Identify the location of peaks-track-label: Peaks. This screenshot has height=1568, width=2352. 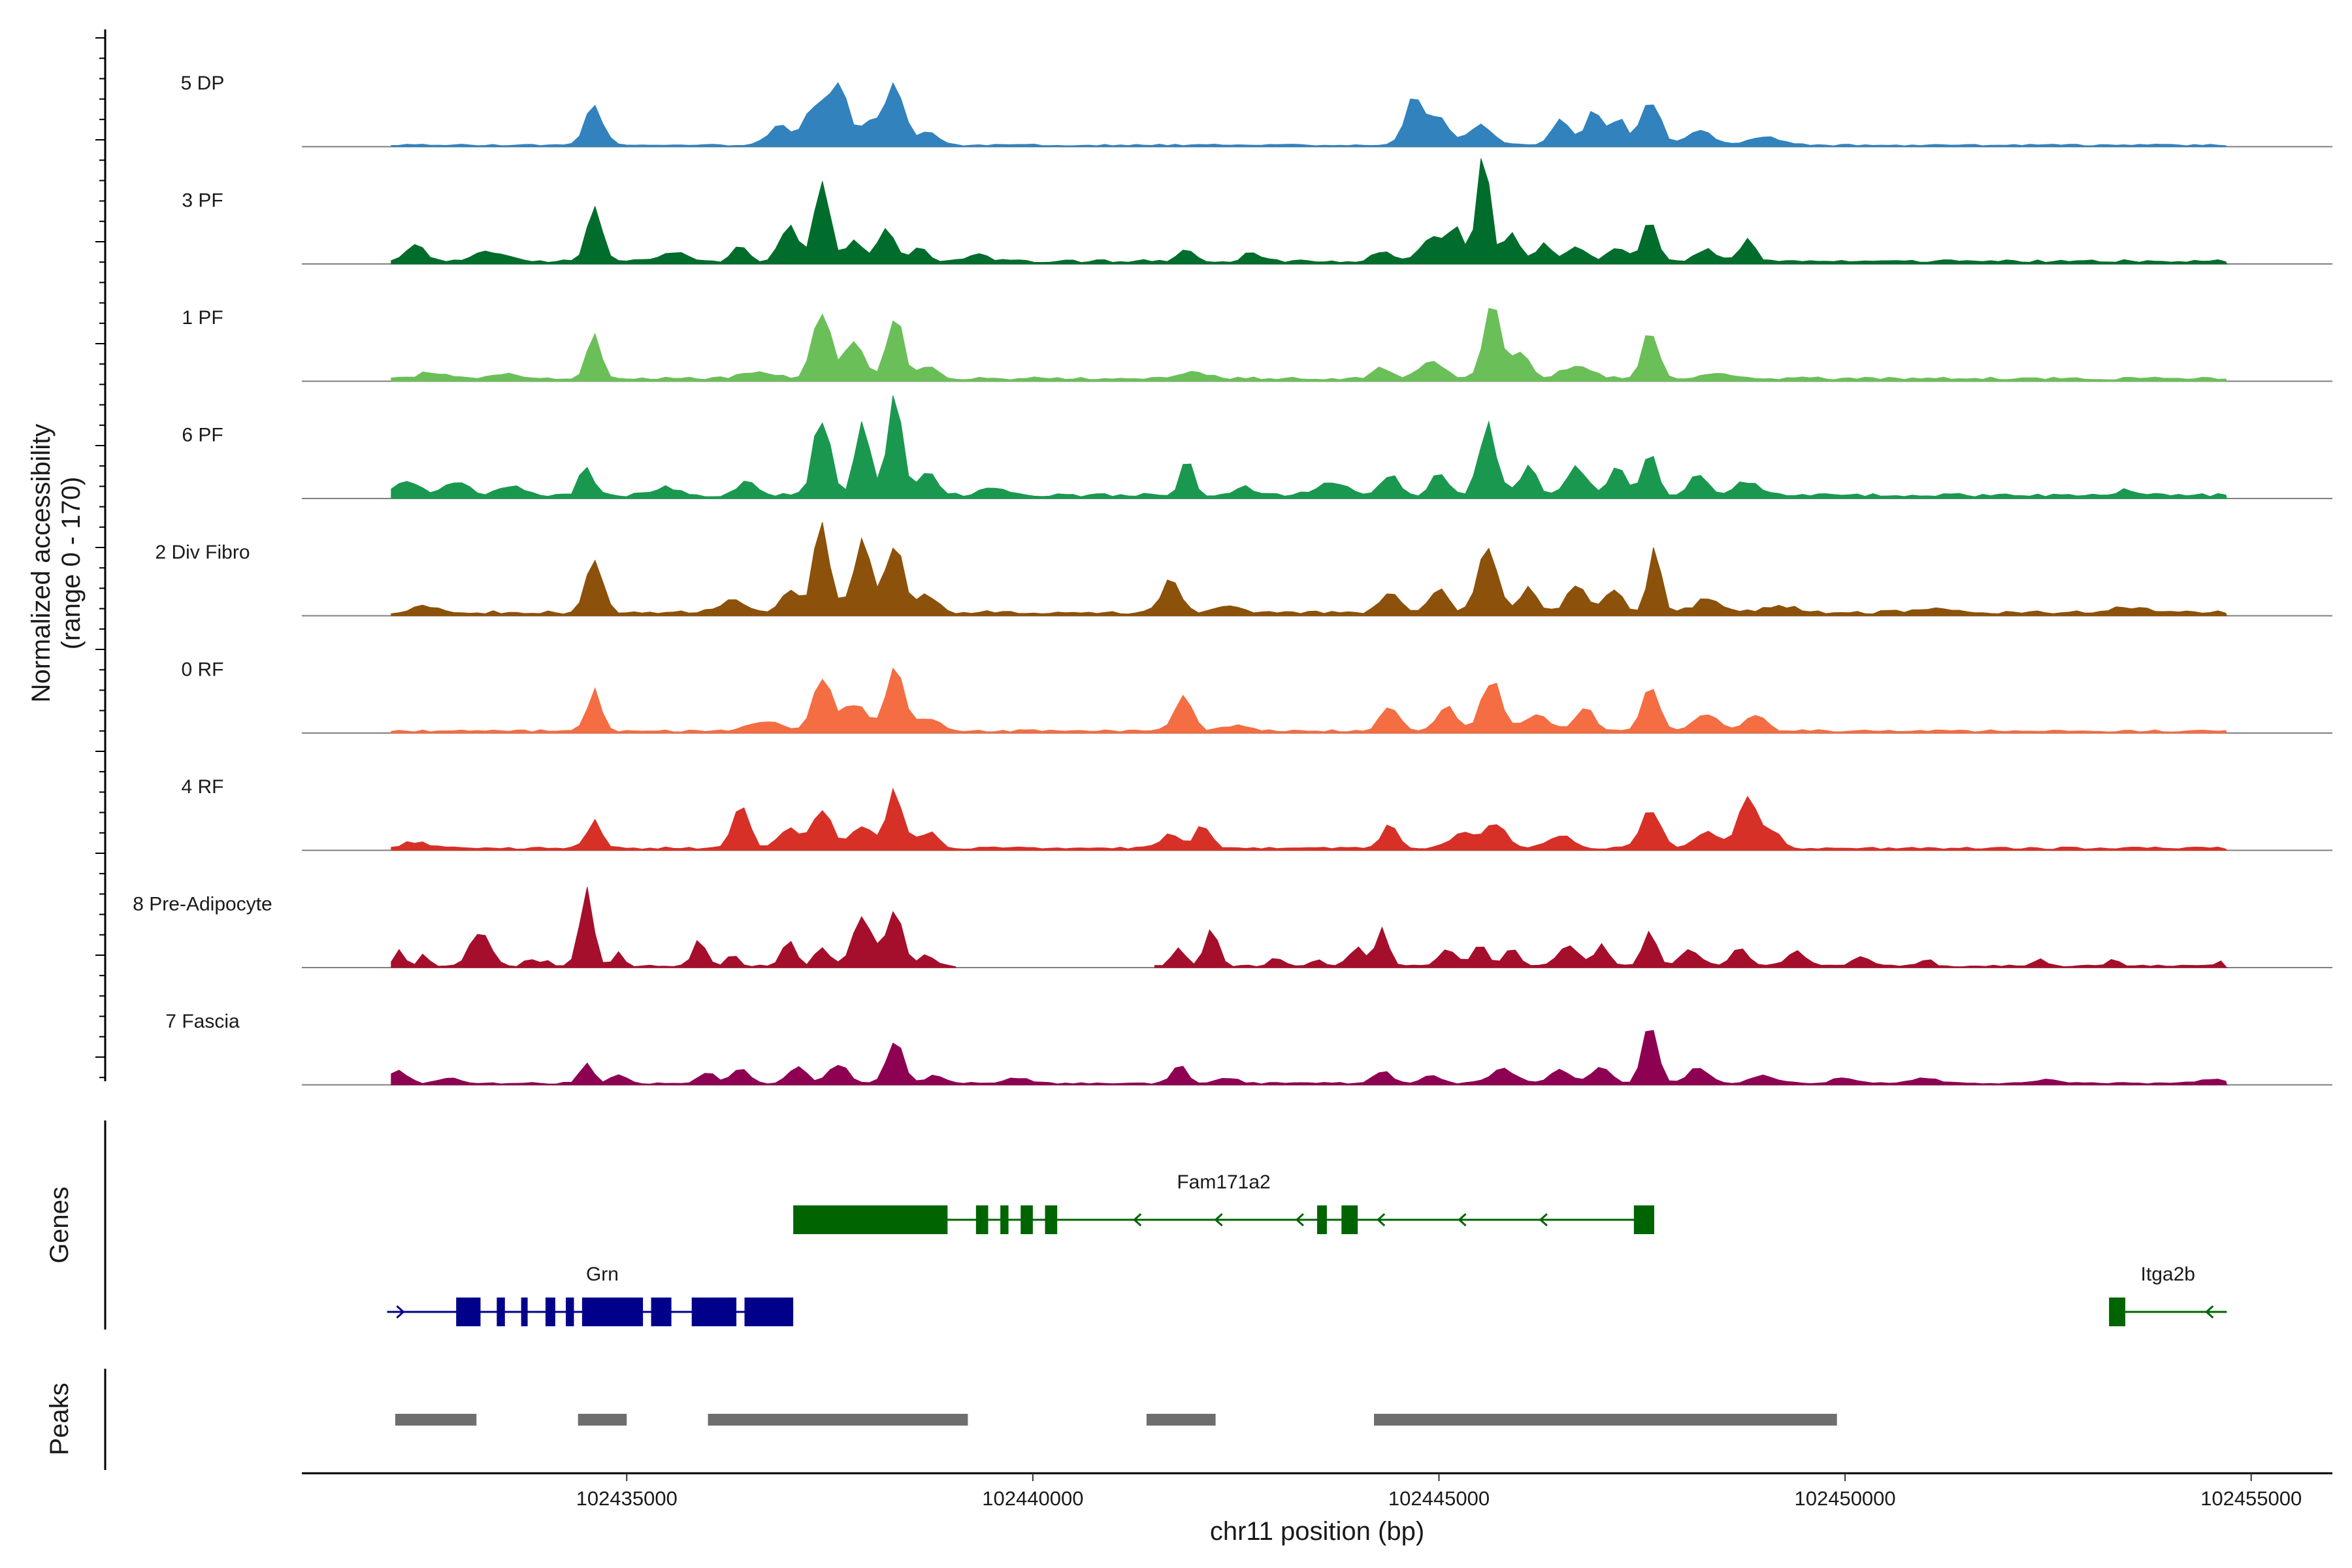
(59, 1418).